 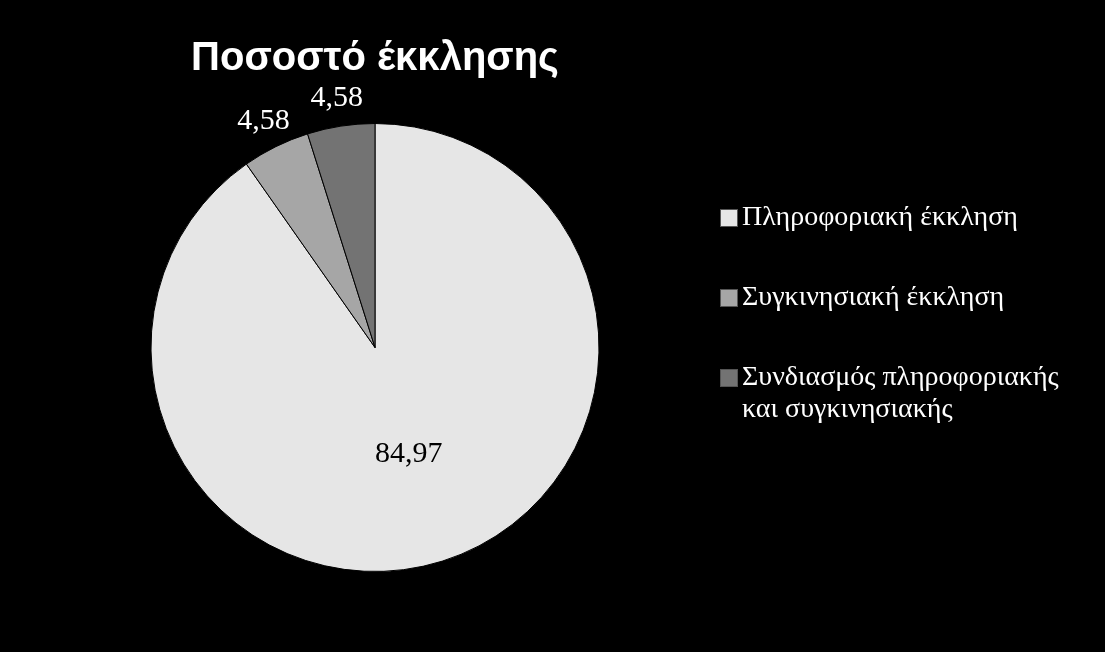 What do you see at coordinates (873, 296) in the screenshot?
I see `legend-label: Συγκινησιακή έκκληση` at bounding box center [873, 296].